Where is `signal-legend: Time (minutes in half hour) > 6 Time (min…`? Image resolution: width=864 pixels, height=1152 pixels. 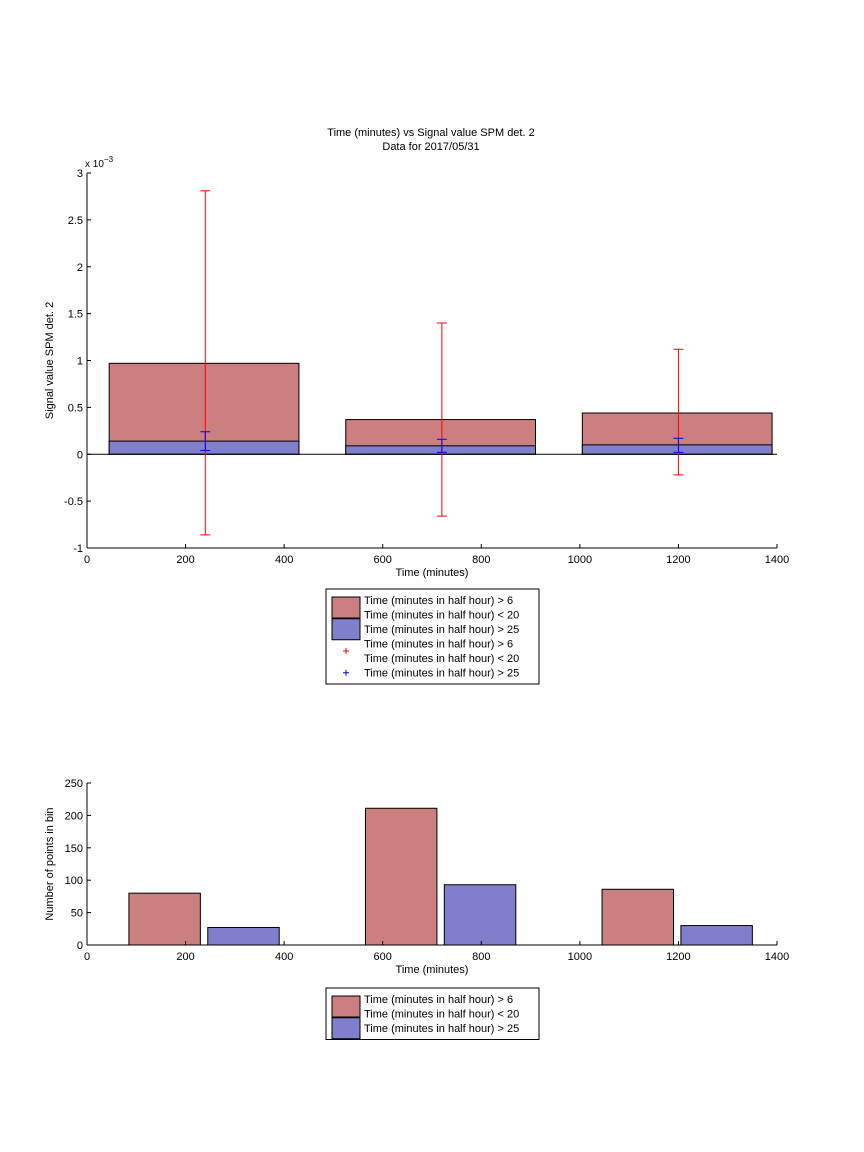
signal-legend: Time (minutes in half hour) > 6 Time (min… is located at coordinates (432, 636).